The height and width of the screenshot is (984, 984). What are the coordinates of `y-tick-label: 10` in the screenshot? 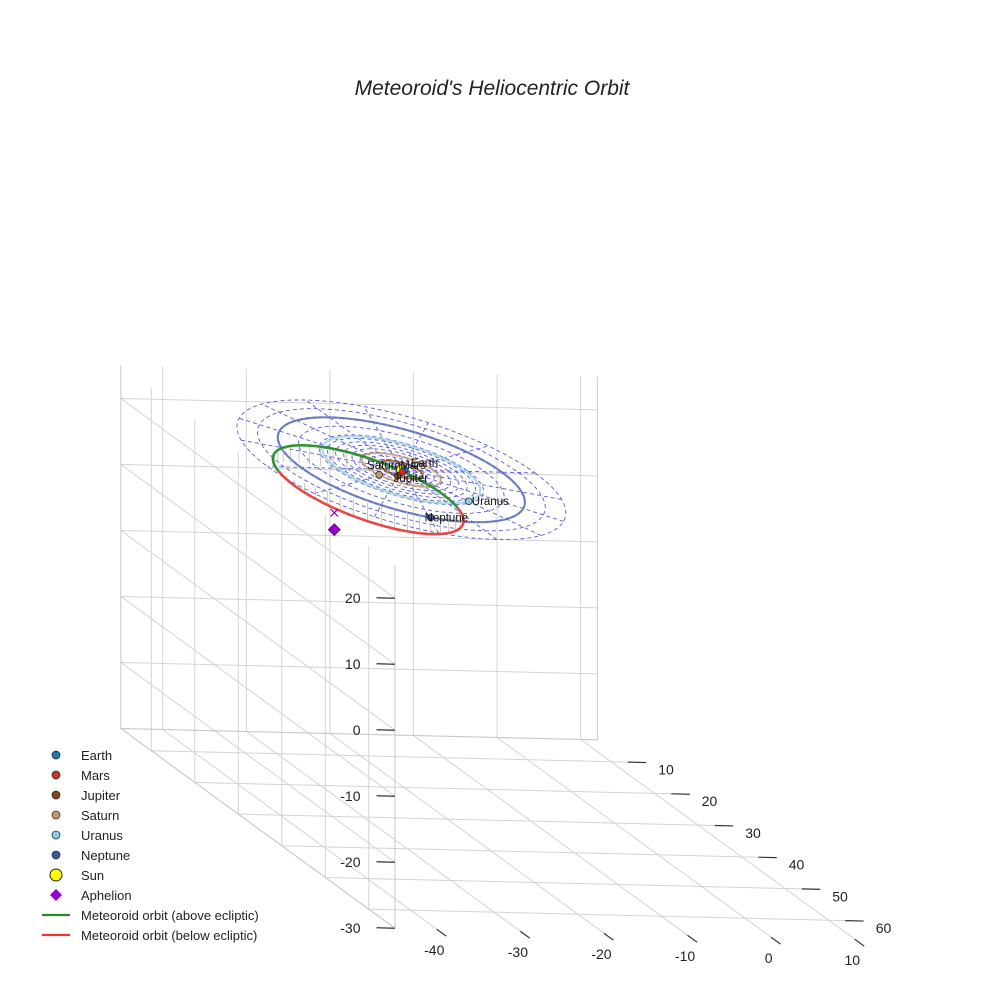 It's located at (666, 770).